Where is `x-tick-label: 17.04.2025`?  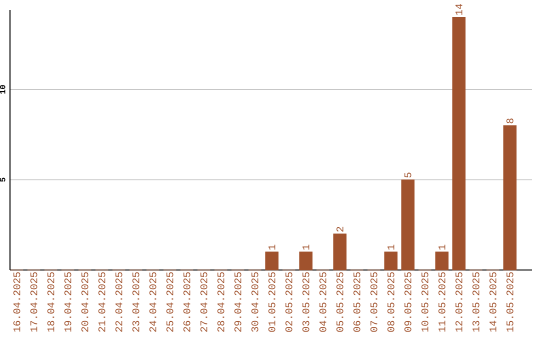 x-tick-label: 17.04.2025 is located at coordinates (34, 302).